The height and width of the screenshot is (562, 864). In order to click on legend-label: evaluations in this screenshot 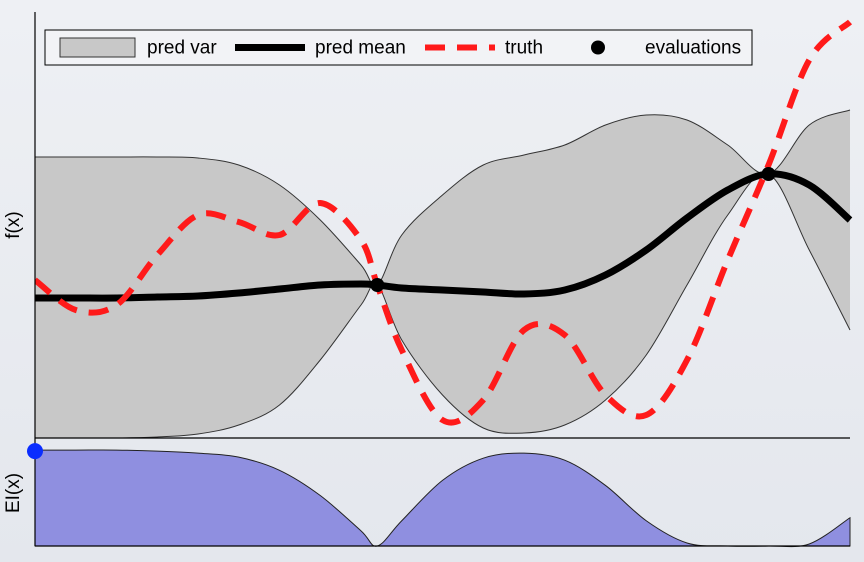, I will do `click(693, 48)`.